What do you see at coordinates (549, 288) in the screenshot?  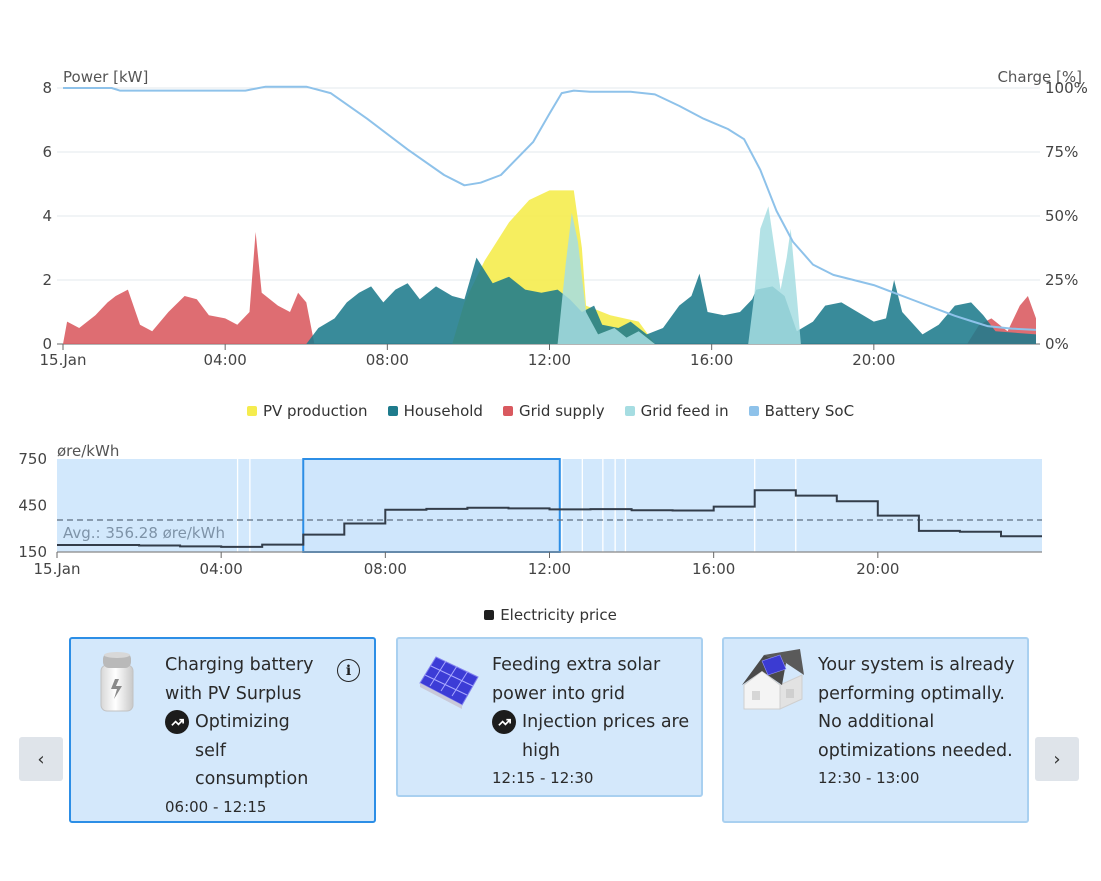 I see `area-grid-supply` at bounding box center [549, 288].